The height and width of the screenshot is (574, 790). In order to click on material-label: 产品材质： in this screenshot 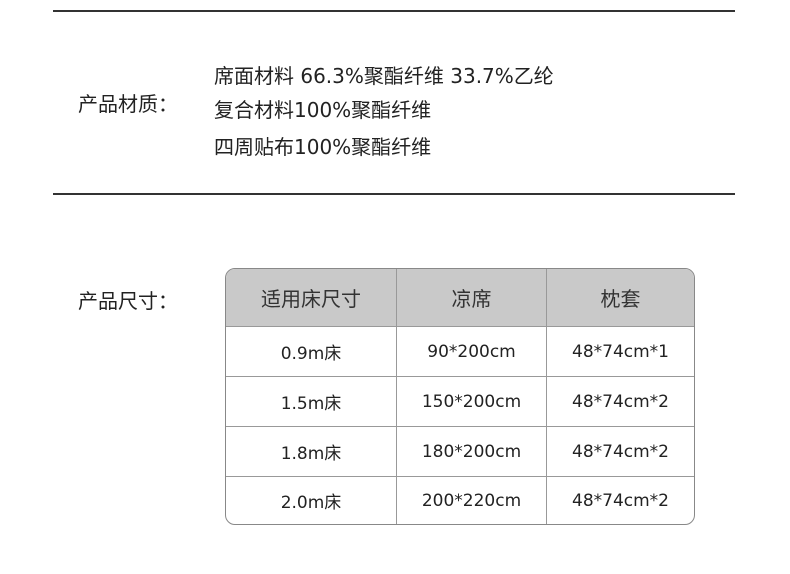, I will do `click(128, 104)`.